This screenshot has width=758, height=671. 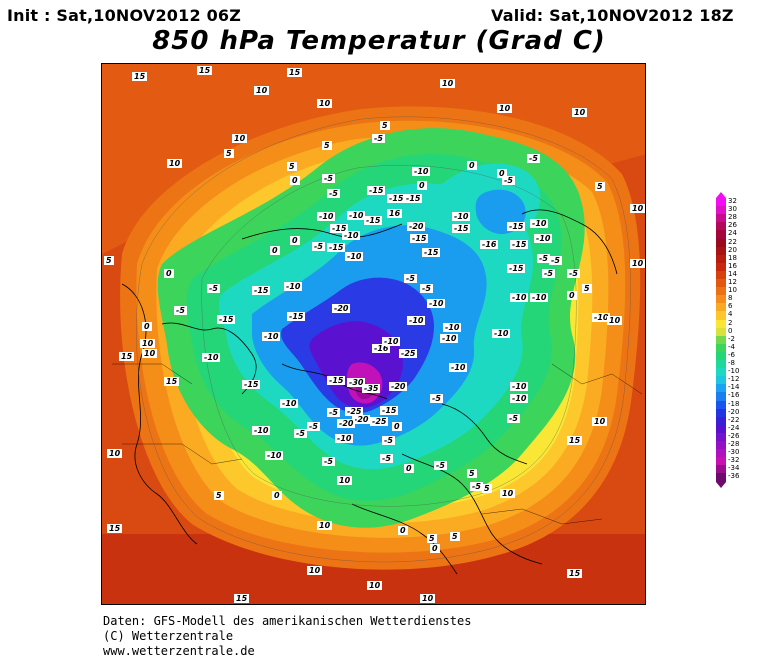 What do you see at coordinates (732, 209) in the screenshot?
I see `colorbar-tick-label: 30` at bounding box center [732, 209].